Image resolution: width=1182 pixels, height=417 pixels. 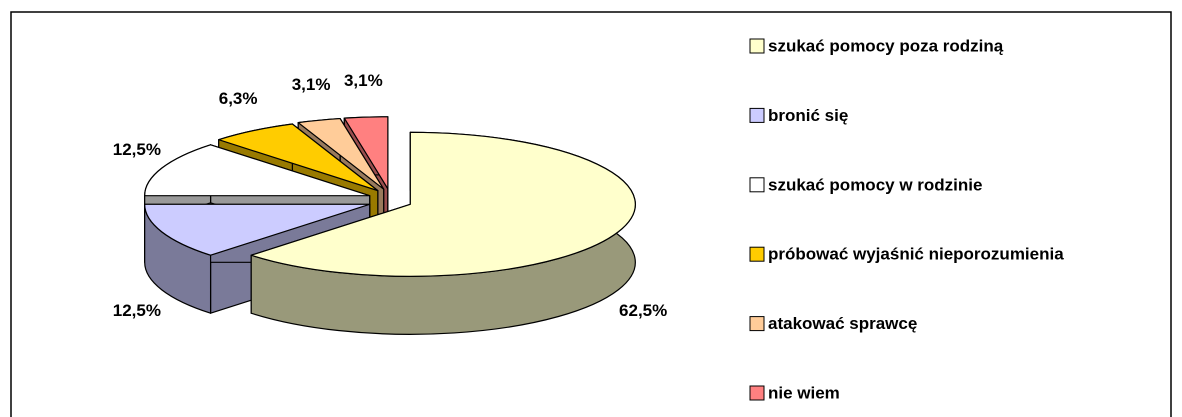 What do you see at coordinates (804, 392) in the screenshot?
I see `legend-label: nie wiem` at bounding box center [804, 392].